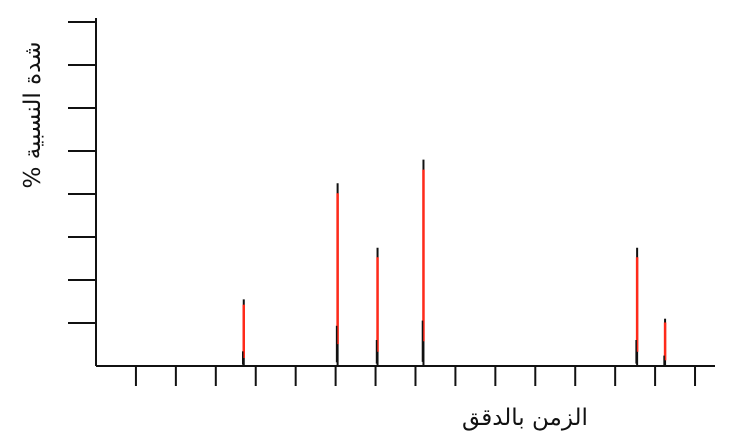 This screenshot has height=443, width=732. Describe the element at coordinates (525, 418) in the screenshot. I see `x-axis-title: الزمن بالدقق` at that location.